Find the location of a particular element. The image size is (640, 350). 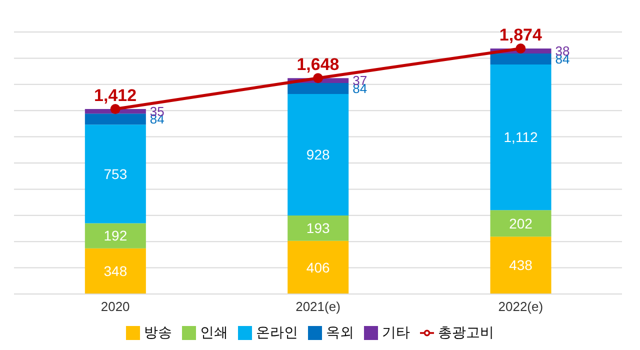

data-label: 928 is located at coordinates (318, 154).